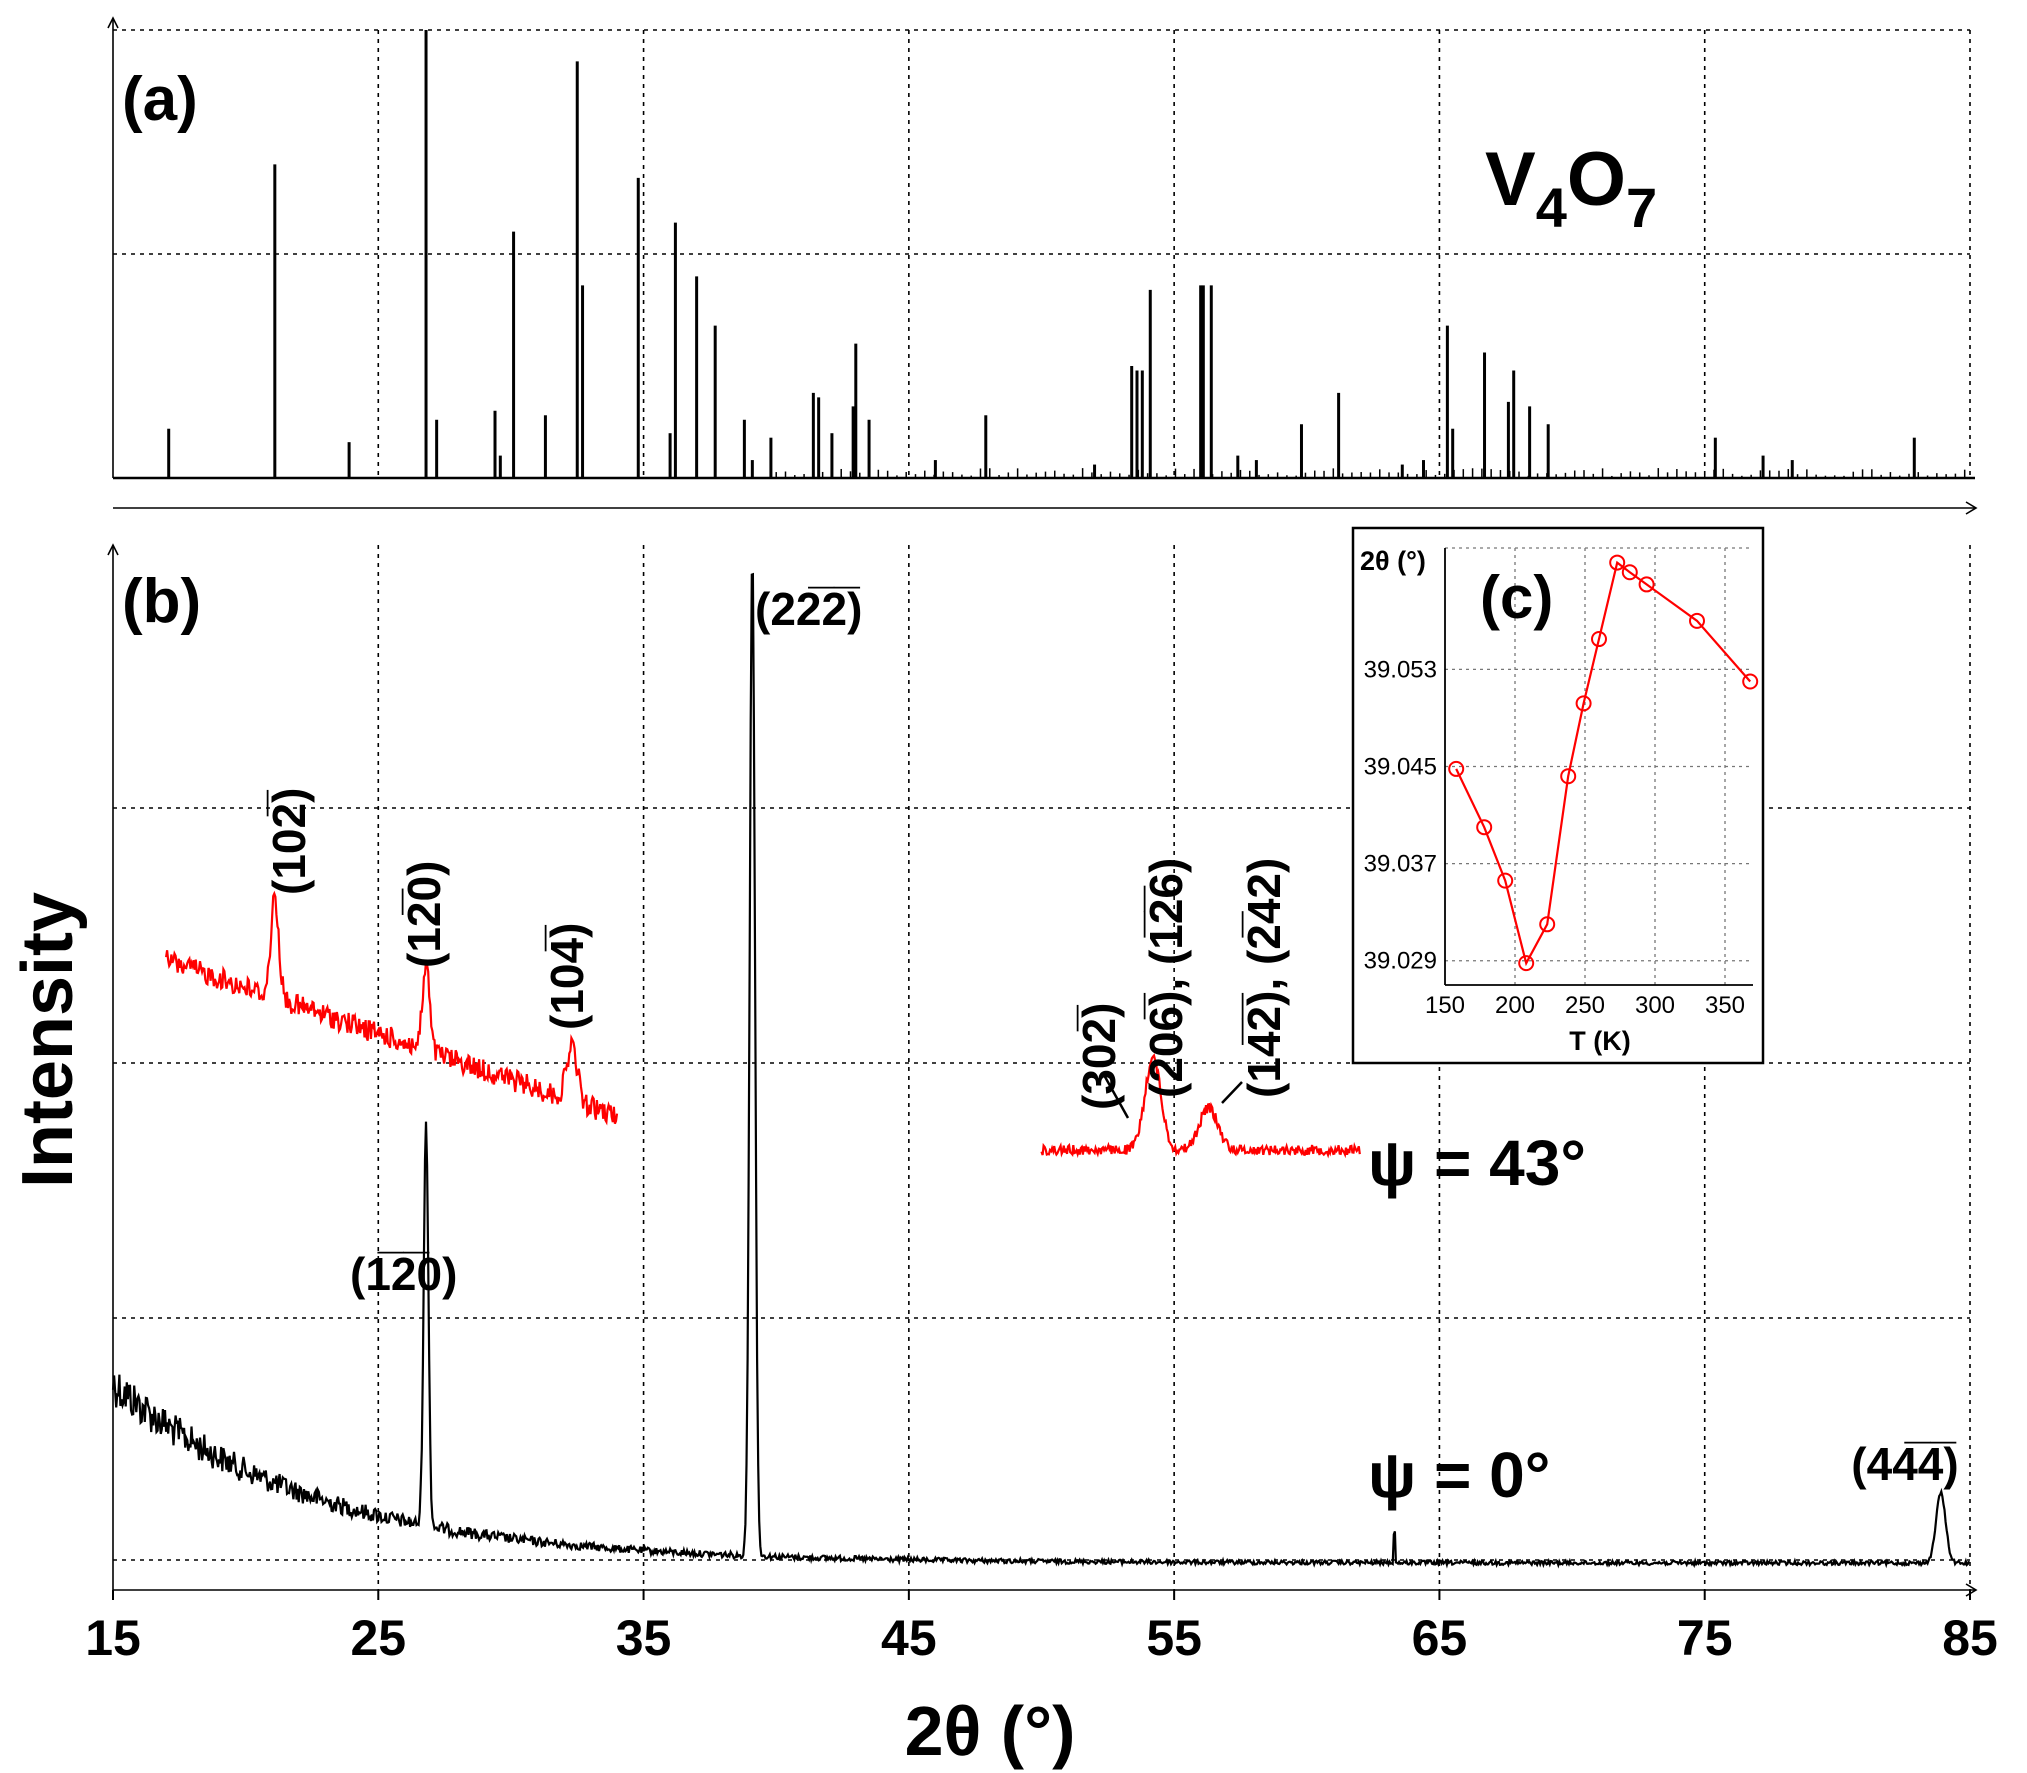 The image size is (2027, 1773). Describe the element at coordinates (1440, 1638) in the screenshot. I see `panel-b-x-tick-label: 65` at that location.